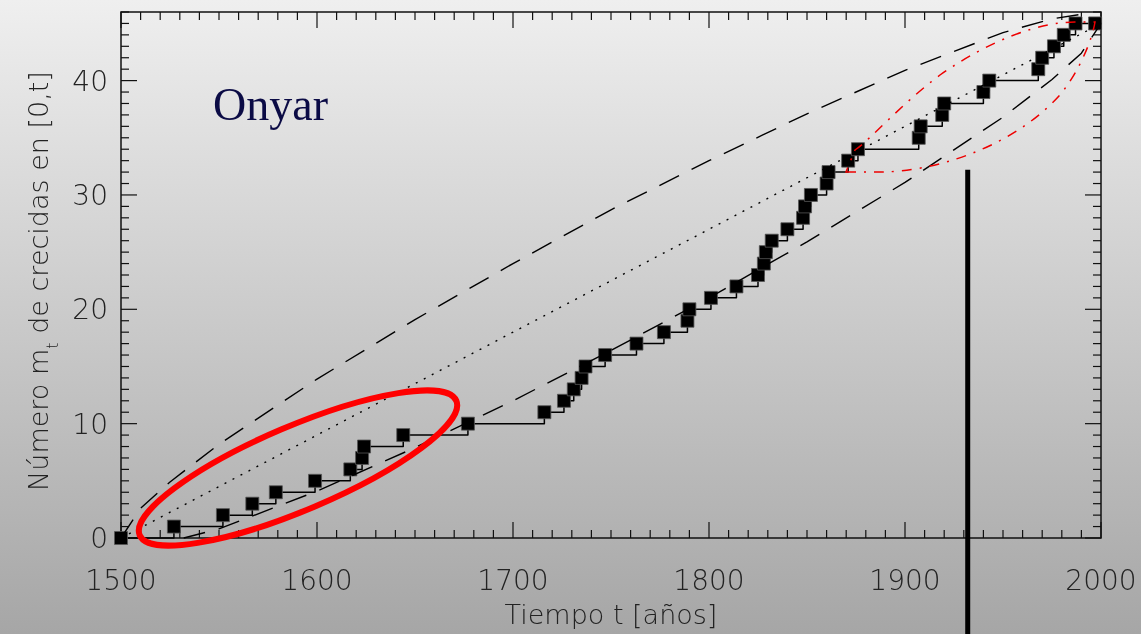  Describe the element at coordinates (1101, 580) in the screenshot. I see `x-tick-label: 2000` at that location.